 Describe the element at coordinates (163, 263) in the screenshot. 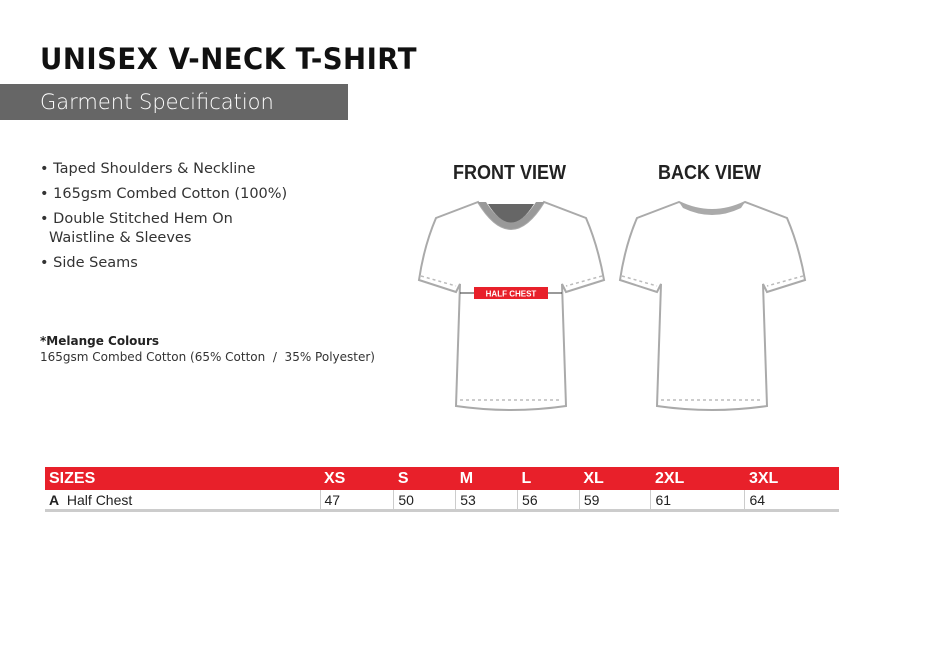

I see `feature-item: Side Seams` at that location.